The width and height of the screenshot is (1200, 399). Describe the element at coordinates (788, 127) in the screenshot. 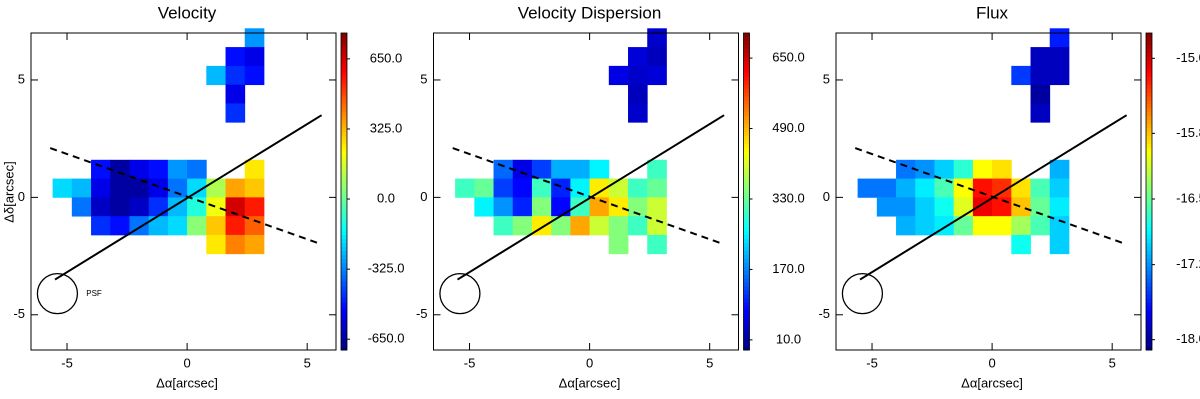

I see `colorbar-tick-label: 490.0` at that location.